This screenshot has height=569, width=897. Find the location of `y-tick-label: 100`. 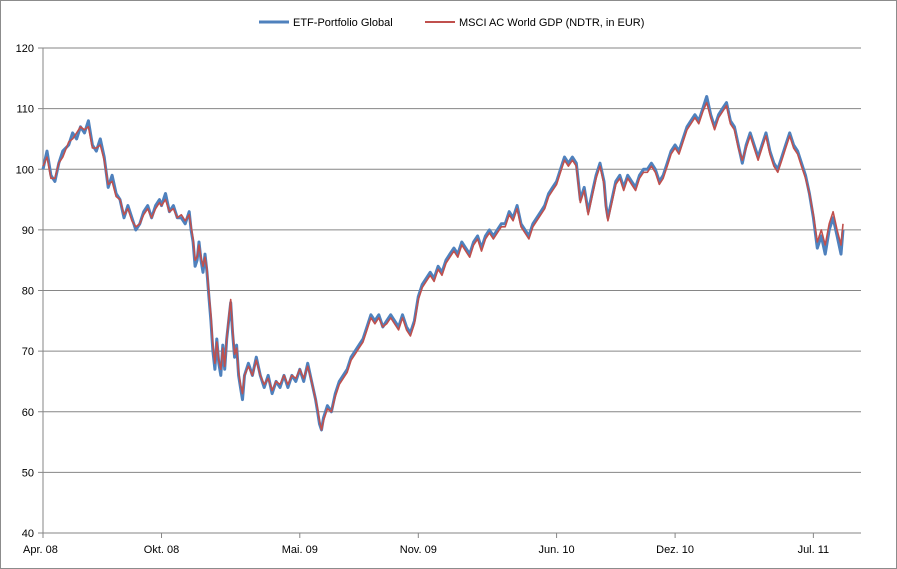

y-tick-label: 100 is located at coordinates (25, 170).